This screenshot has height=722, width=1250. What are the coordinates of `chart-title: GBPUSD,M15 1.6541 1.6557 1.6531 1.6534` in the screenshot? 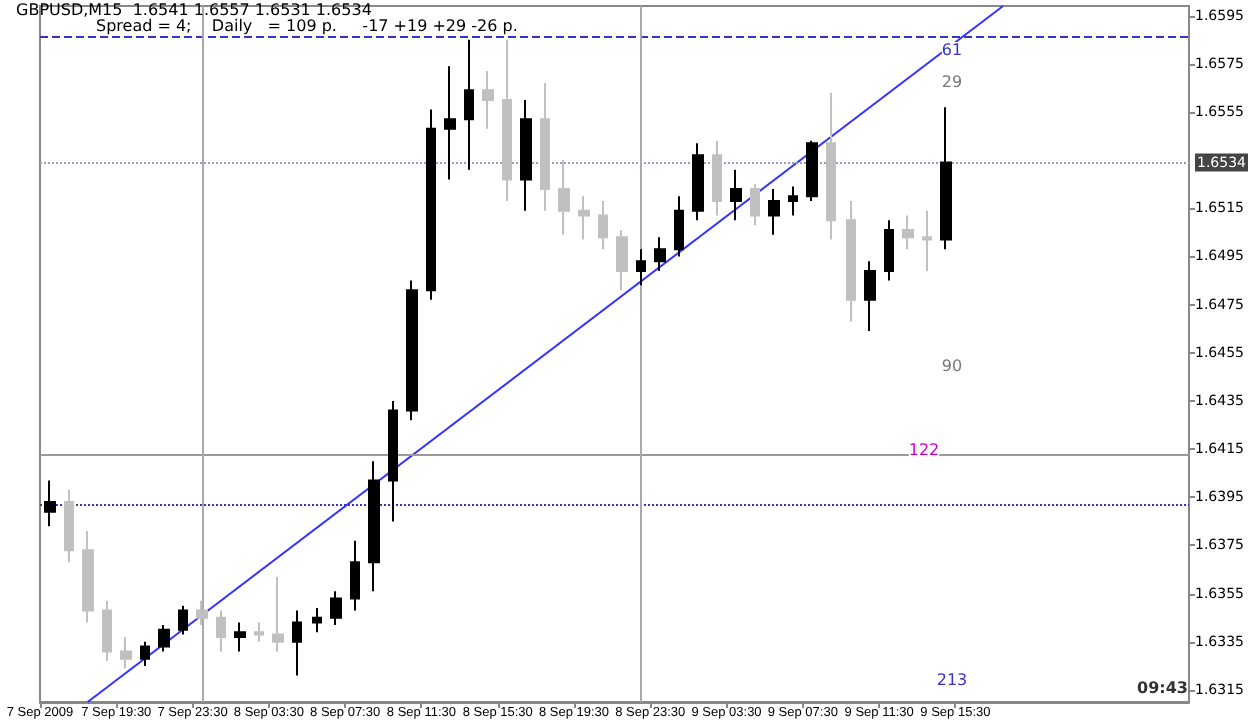 It's located at (194, 10).